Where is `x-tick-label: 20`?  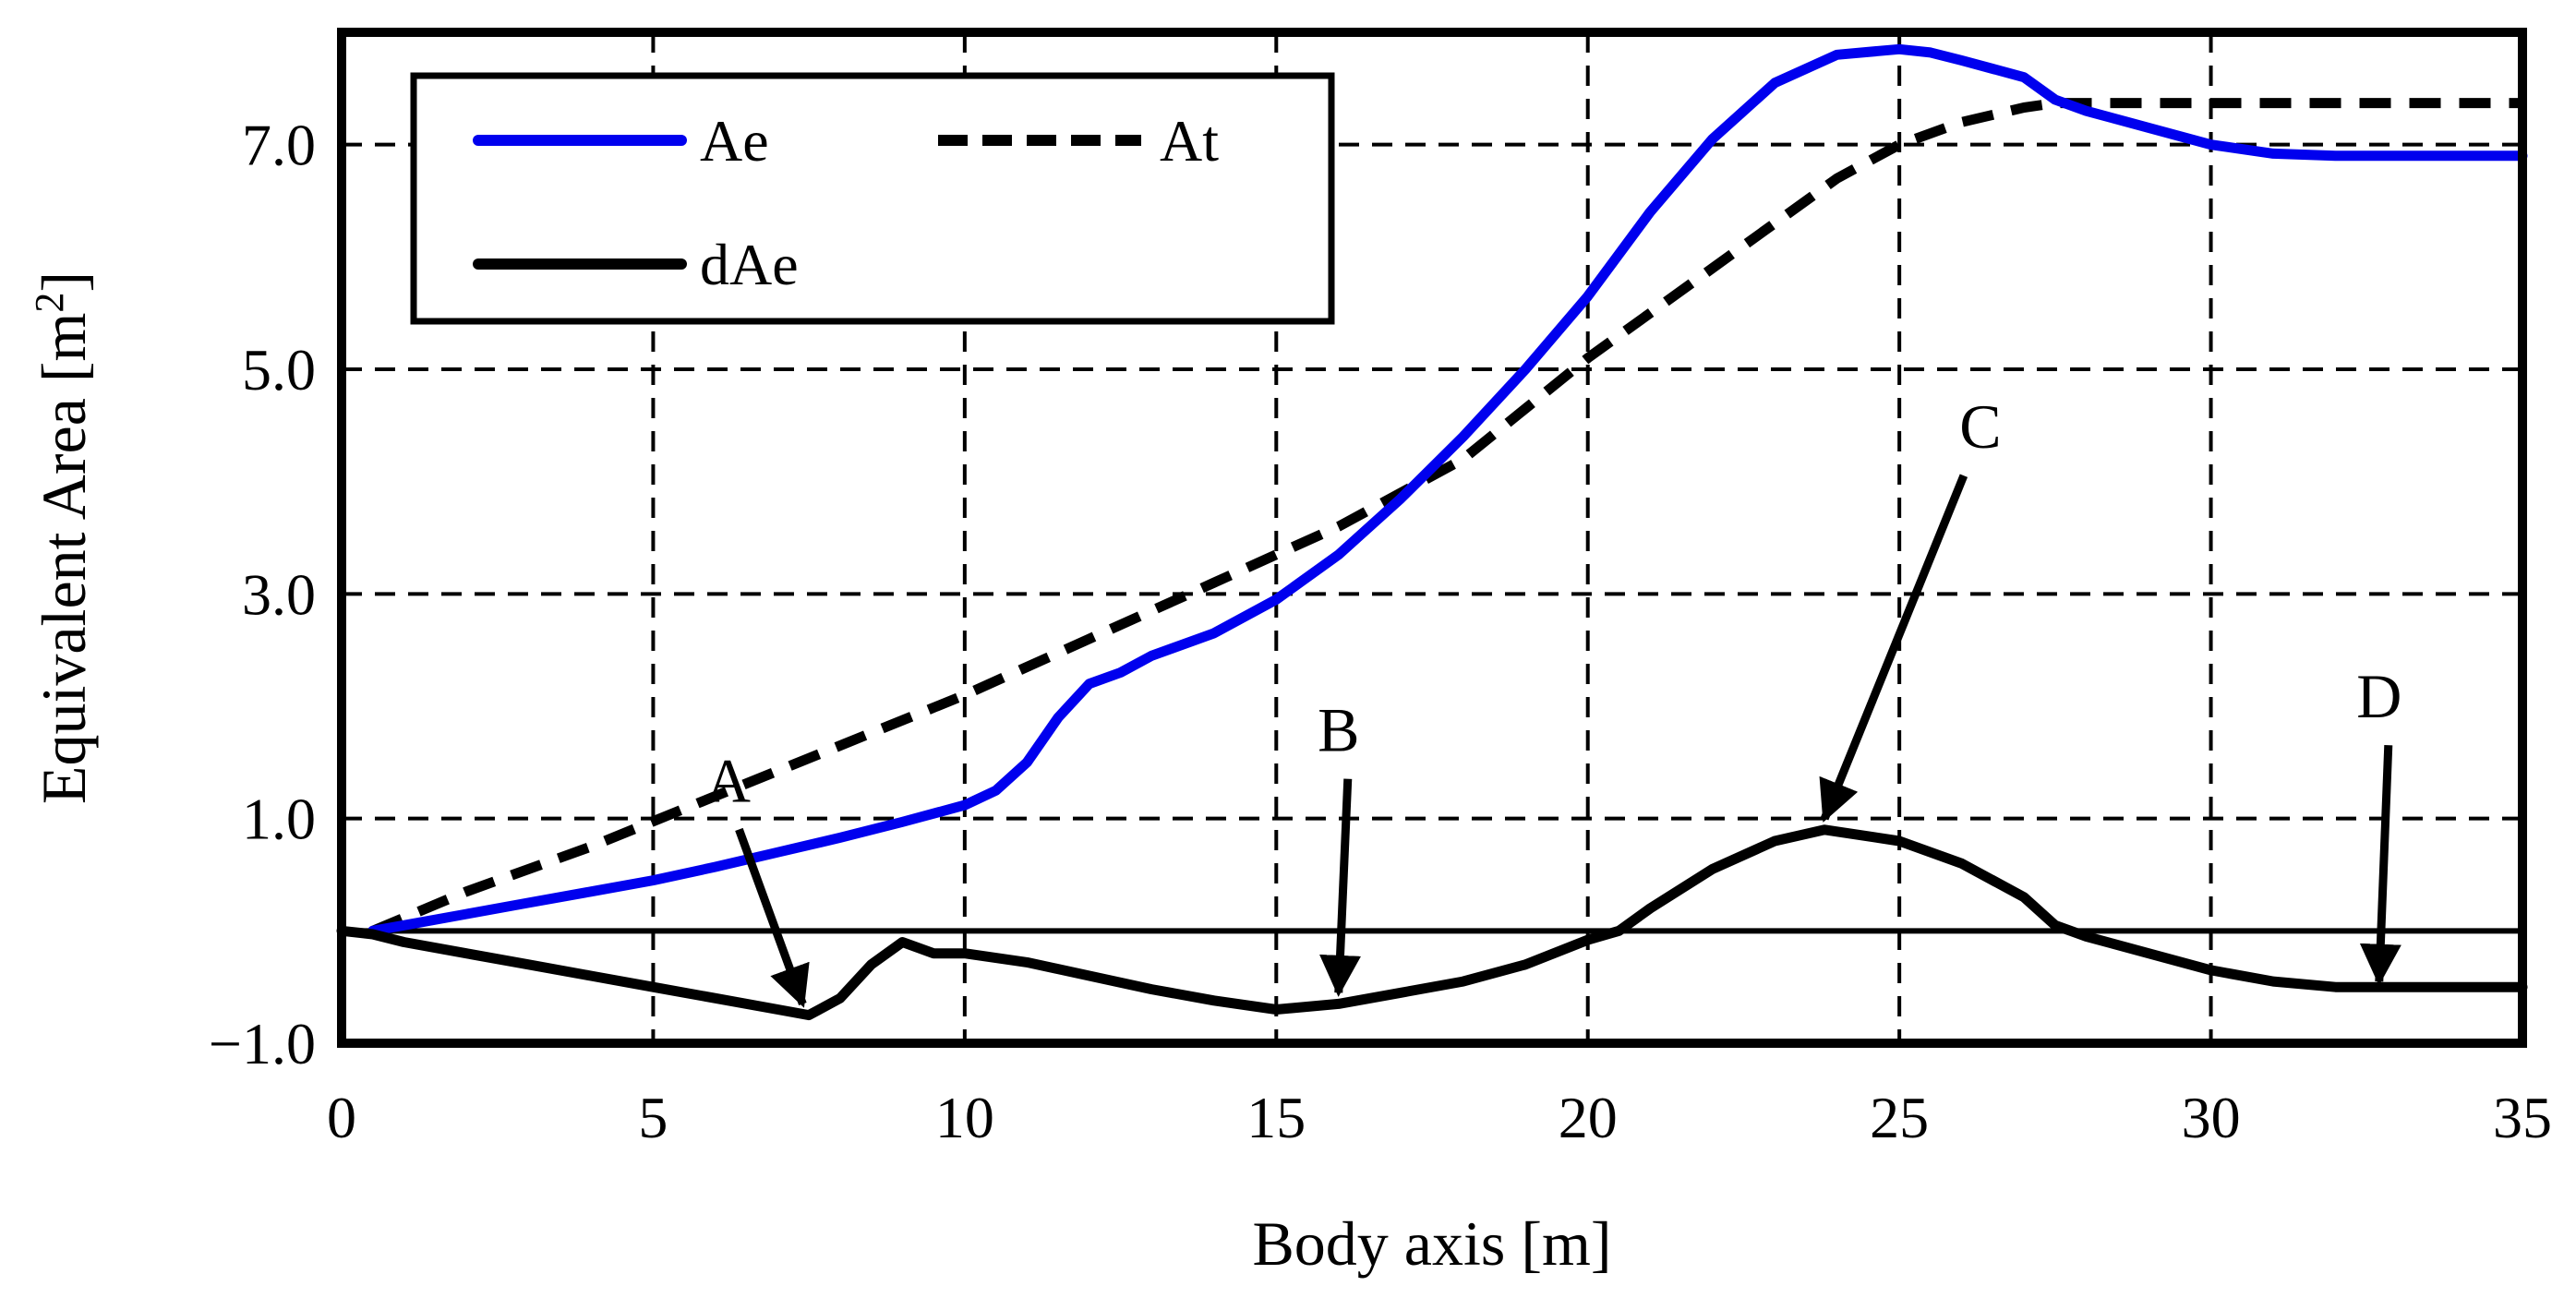 x-tick-label: 20 is located at coordinates (1588, 1117).